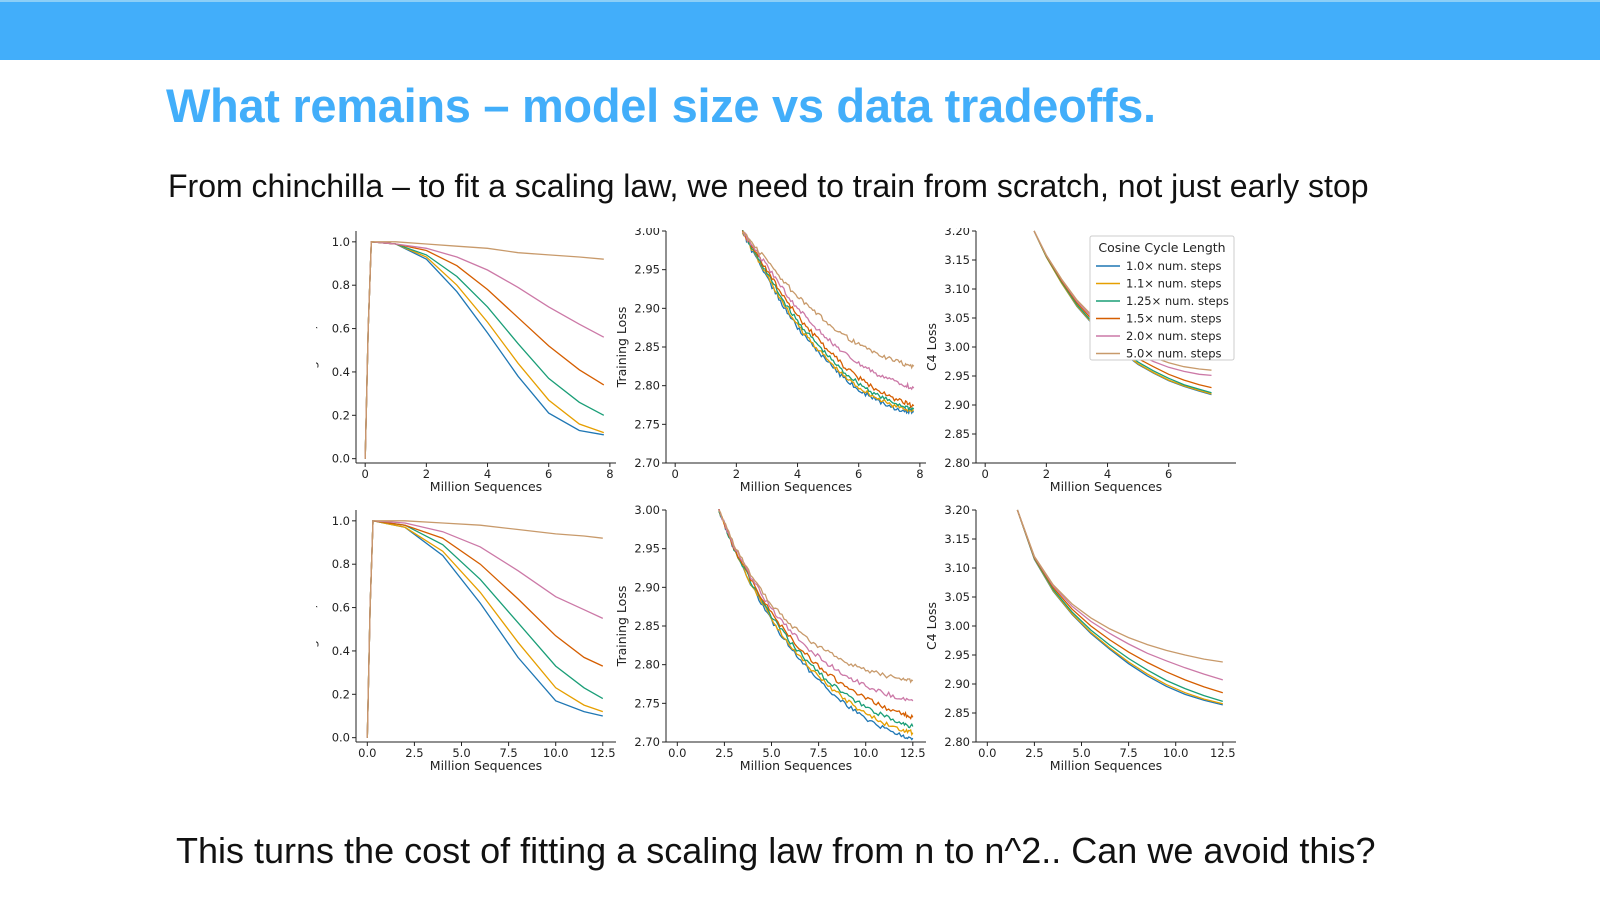  What do you see at coordinates (609, 474) in the screenshot?
I see `x-tick-label: 8` at bounding box center [609, 474].